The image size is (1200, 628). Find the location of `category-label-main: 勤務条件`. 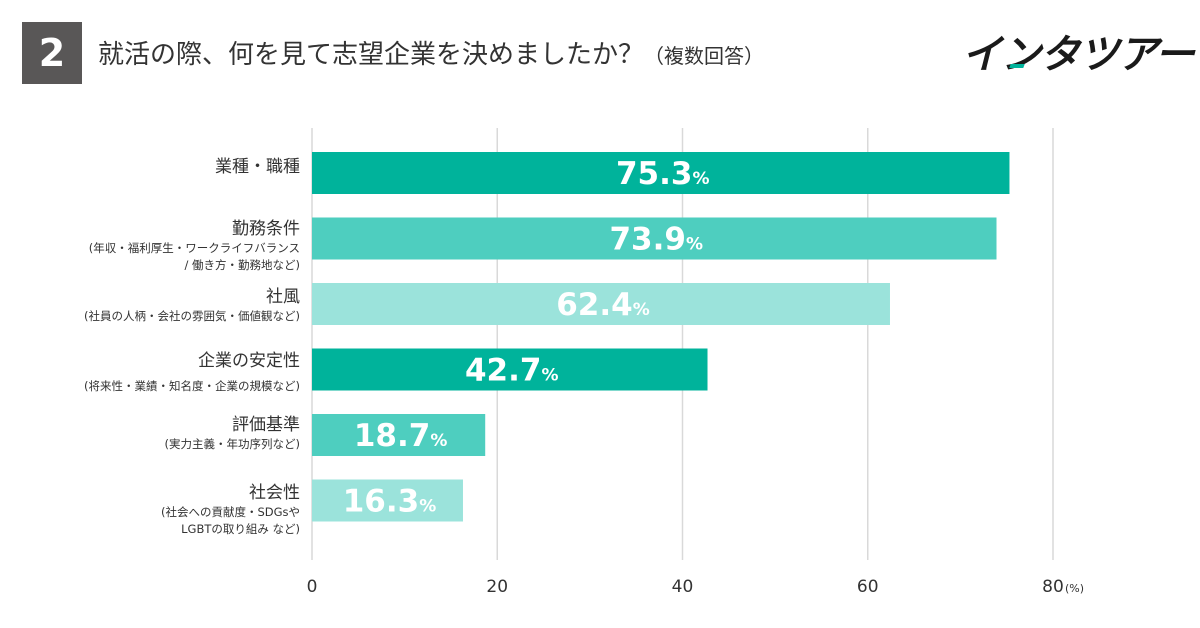

category-label-main: 勤務条件 is located at coordinates (266, 229).